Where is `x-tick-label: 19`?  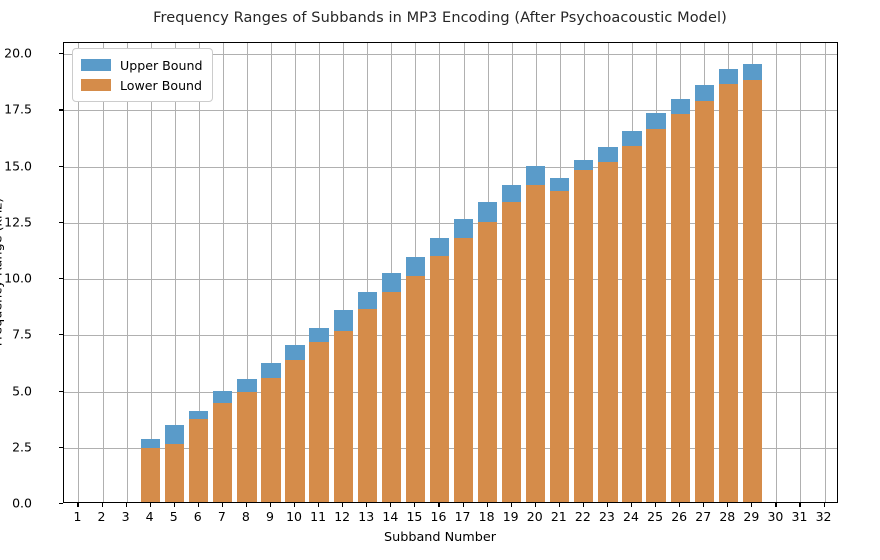
x-tick-label: 19 is located at coordinates (510, 516).